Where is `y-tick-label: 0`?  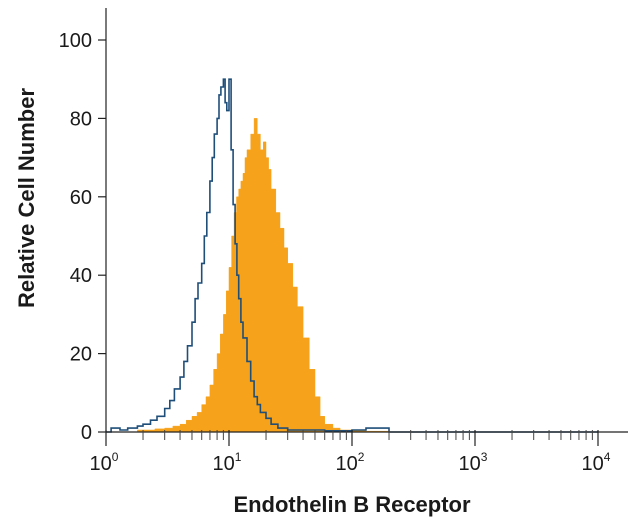
y-tick-label: 0 is located at coordinates (86, 433).